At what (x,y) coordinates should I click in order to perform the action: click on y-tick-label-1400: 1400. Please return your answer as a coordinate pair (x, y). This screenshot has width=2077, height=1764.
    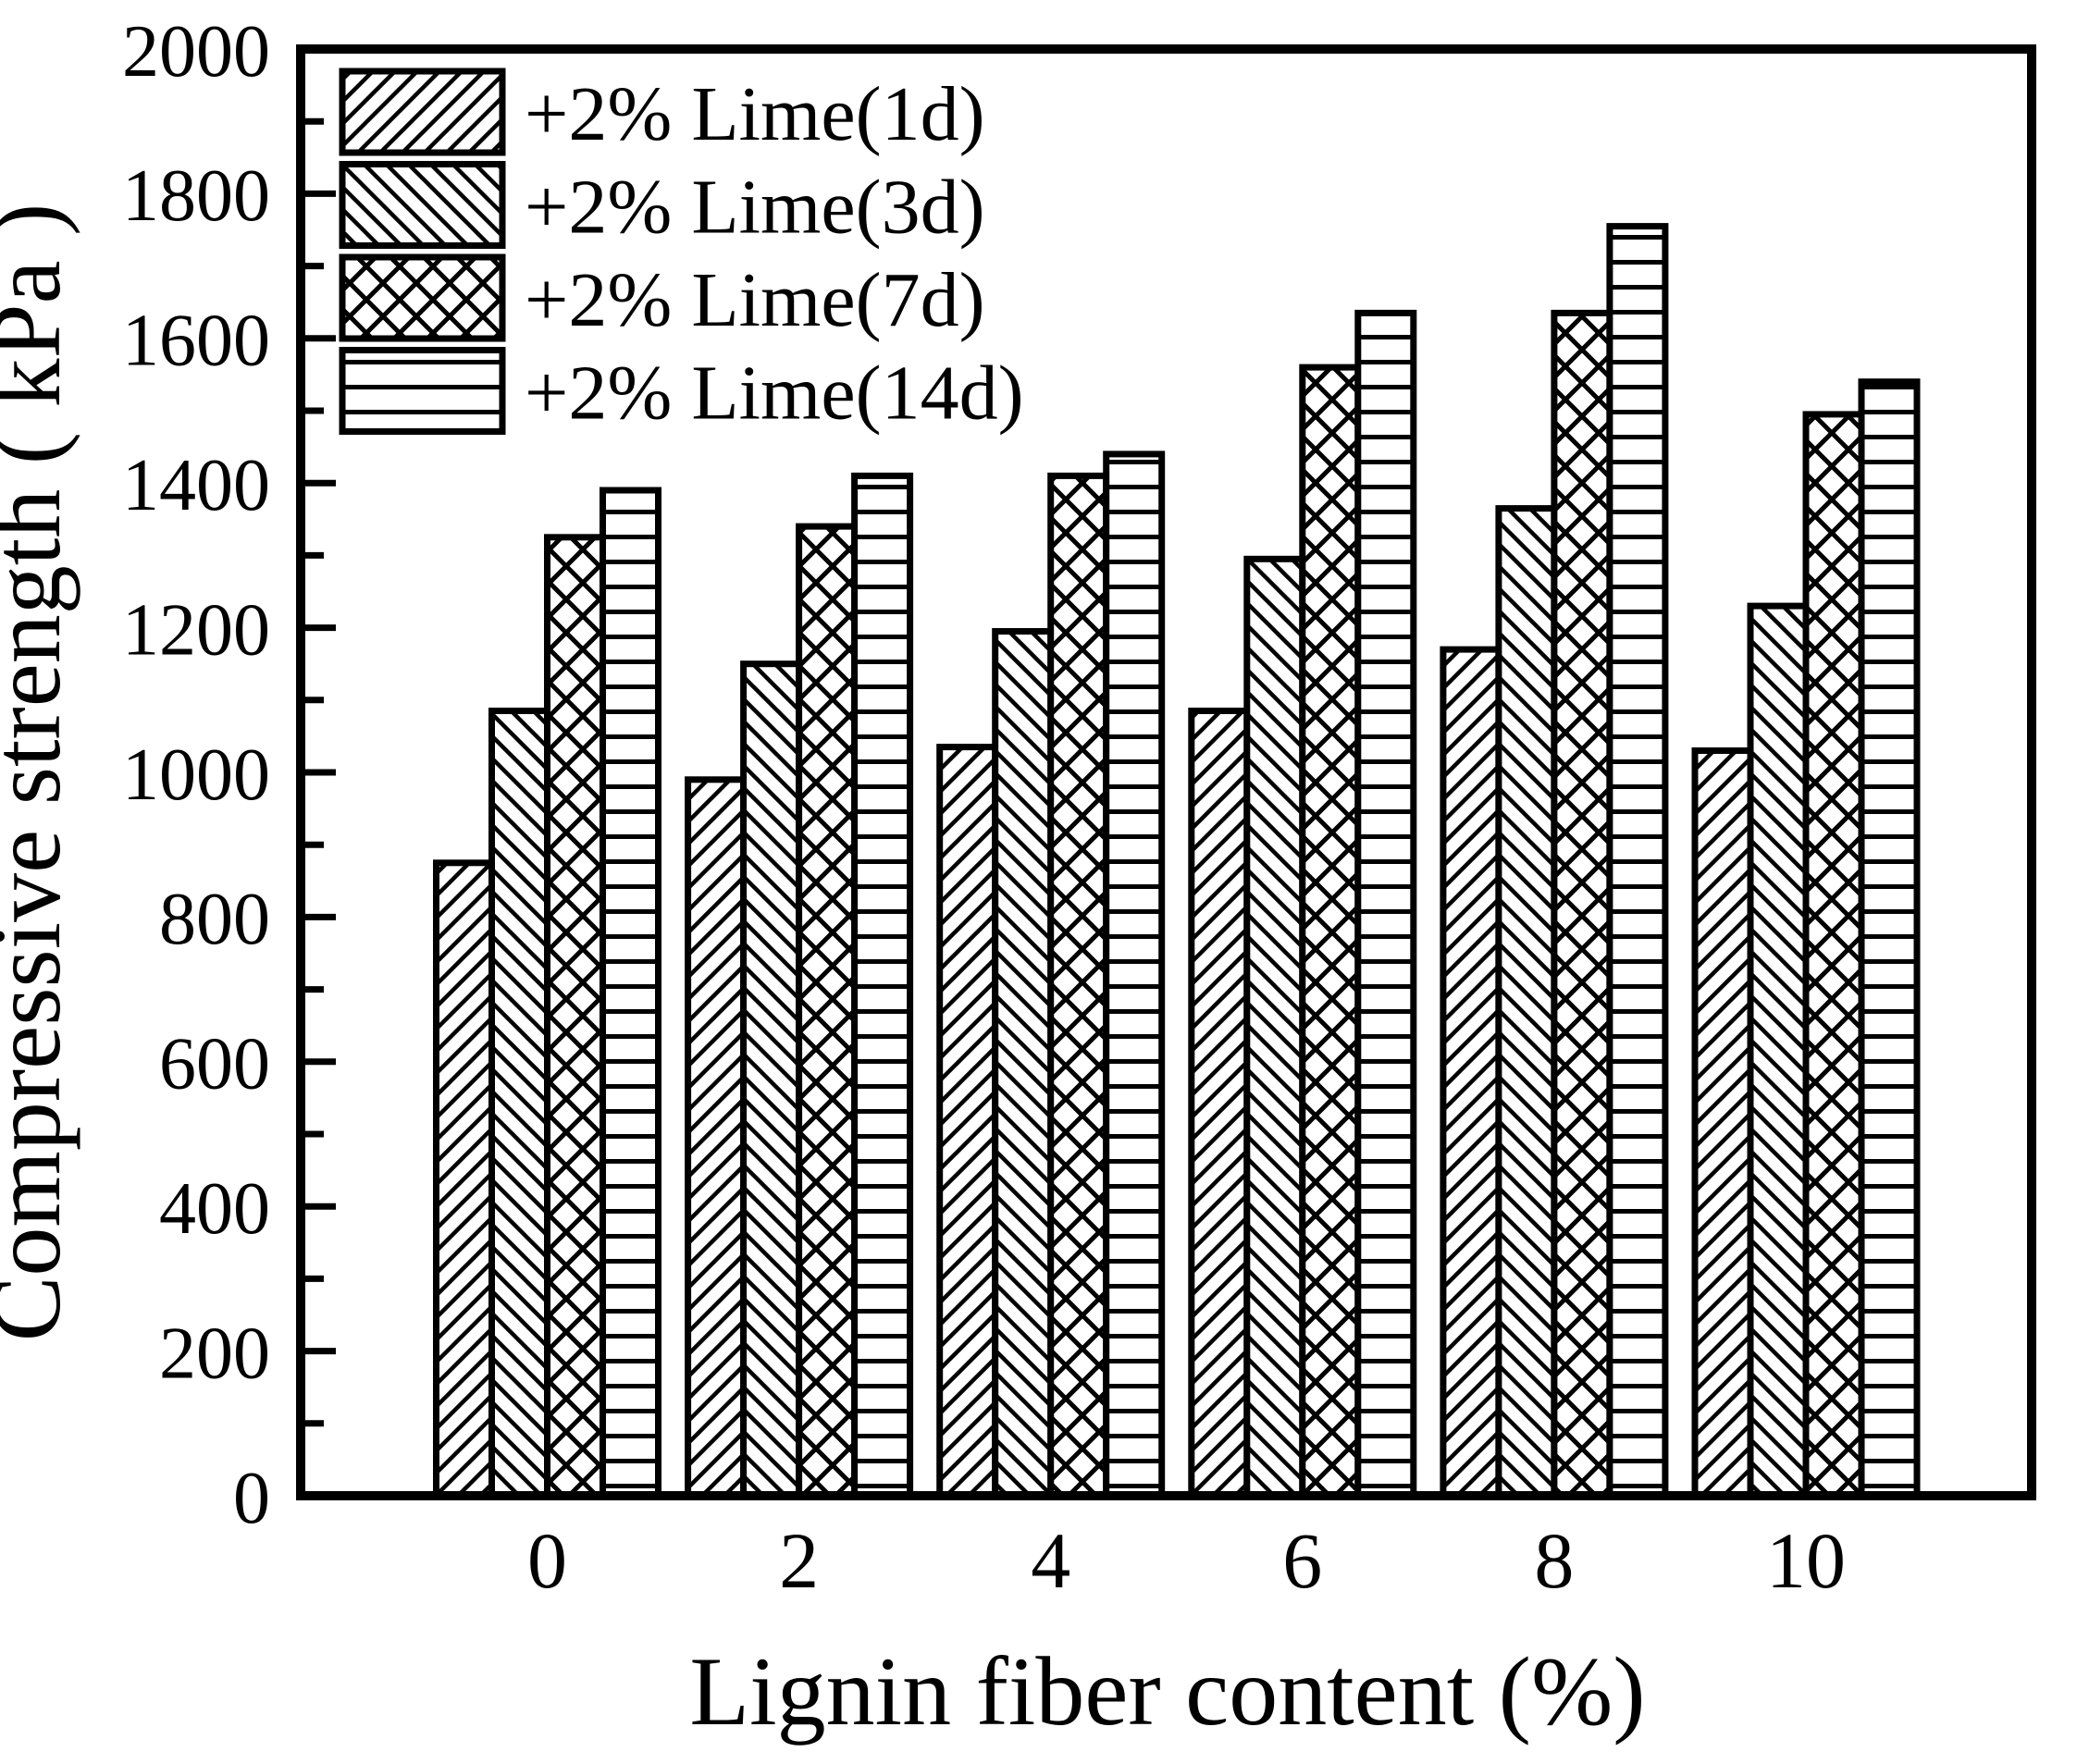
    Looking at the image, I should click on (196, 485).